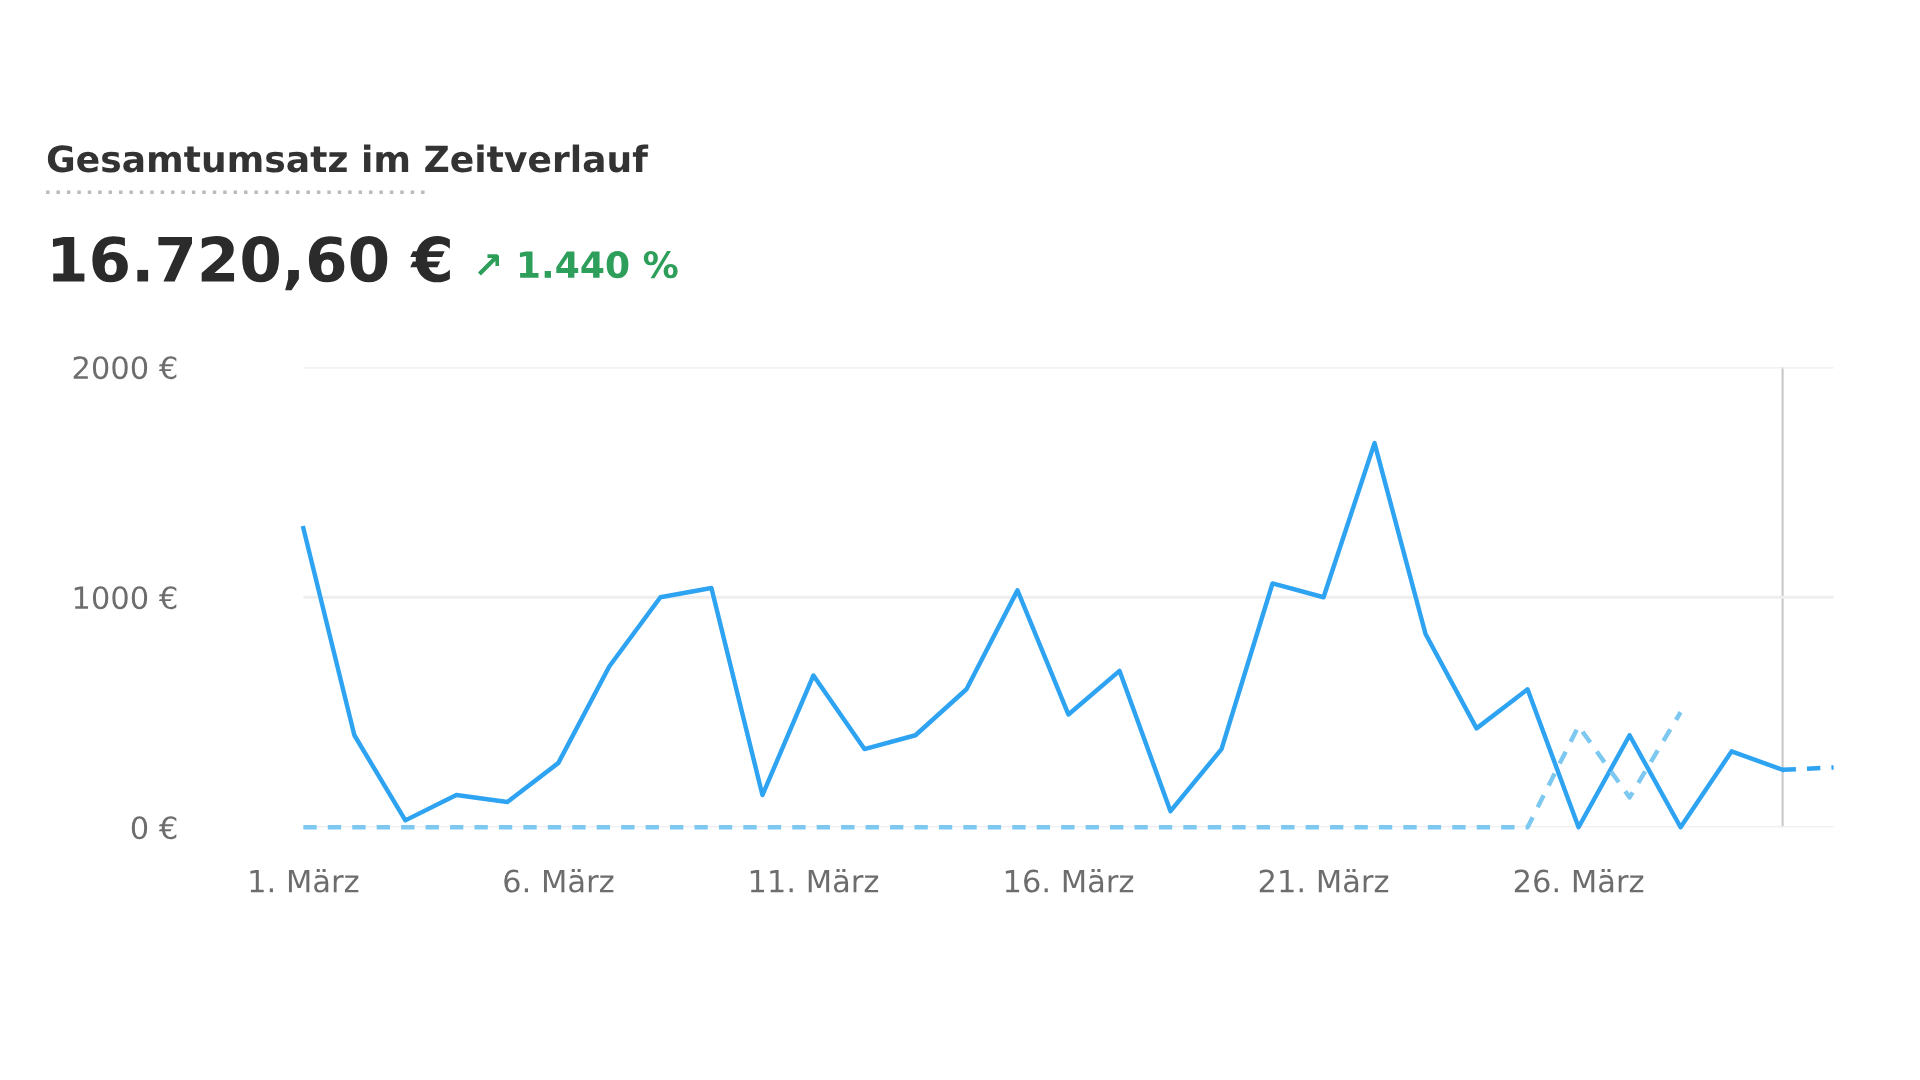  I want to click on y-tick-label: 0 €, so click(154, 828).